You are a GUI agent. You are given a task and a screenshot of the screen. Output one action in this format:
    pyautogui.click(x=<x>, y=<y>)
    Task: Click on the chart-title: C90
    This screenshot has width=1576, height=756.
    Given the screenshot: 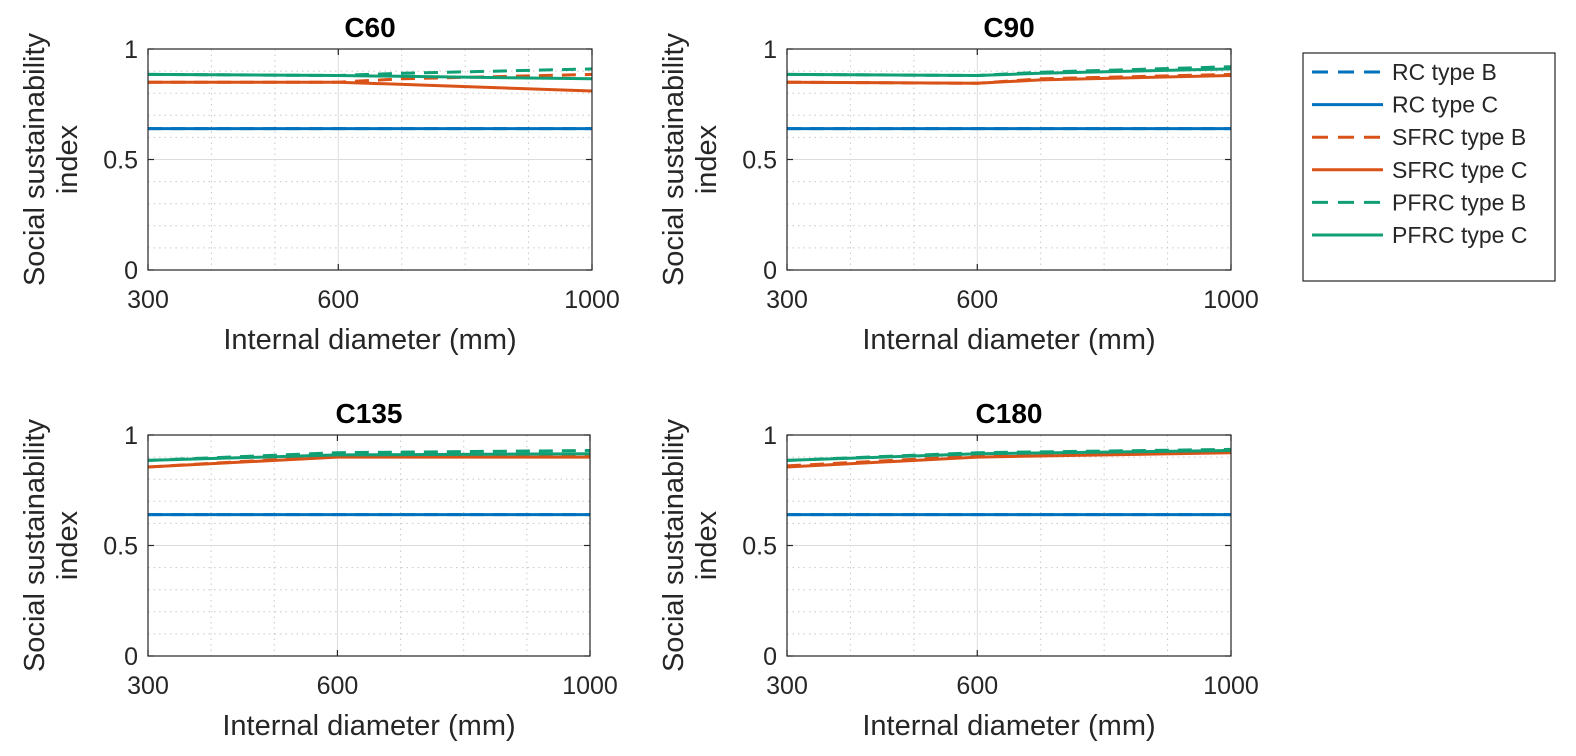 What is the action you would take?
    pyautogui.click(x=1008, y=27)
    